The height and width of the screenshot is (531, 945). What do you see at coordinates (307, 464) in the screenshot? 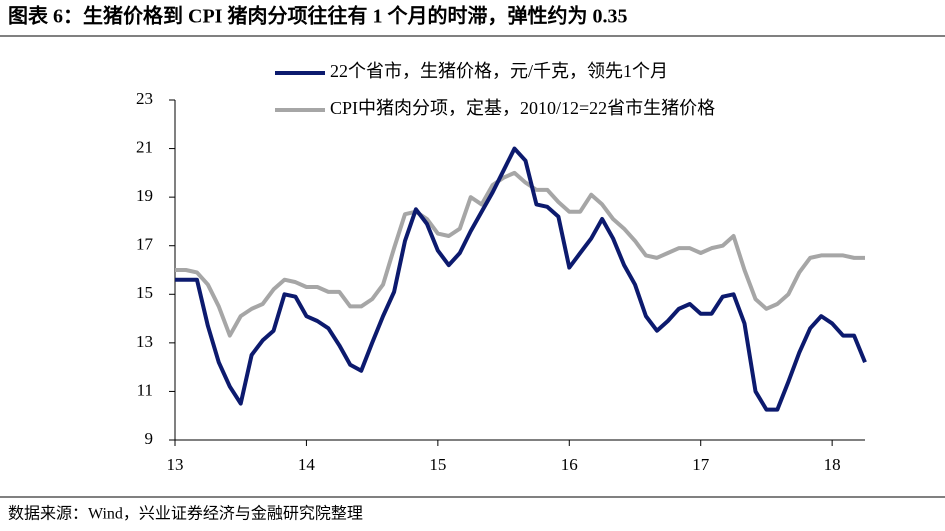
I see `x-tick-label: 14` at bounding box center [307, 464].